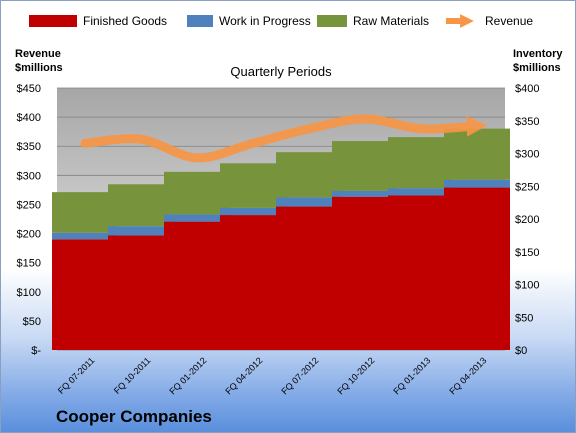  Describe the element at coordinates (527, 187) in the screenshot. I see `right-tick-label: $250` at that location.